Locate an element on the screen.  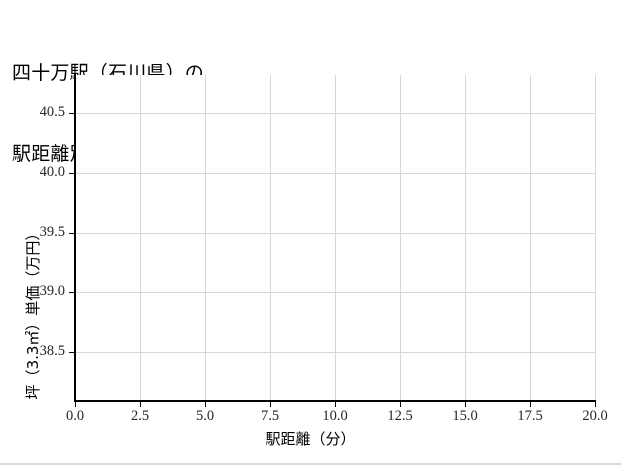
x-tick-label: 20.0 is located at coordinates (595, 416).